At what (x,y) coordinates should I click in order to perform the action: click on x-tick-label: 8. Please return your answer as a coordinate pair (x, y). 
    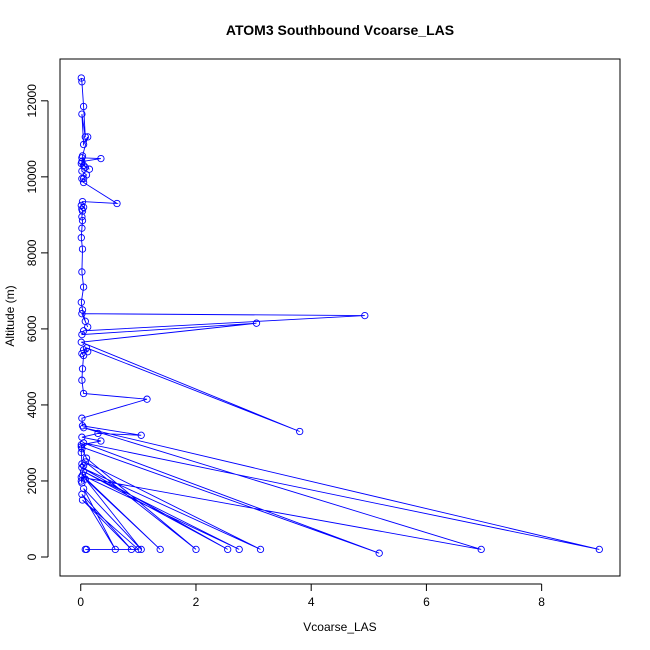
    Looking at the image, I should click on (541, 602).